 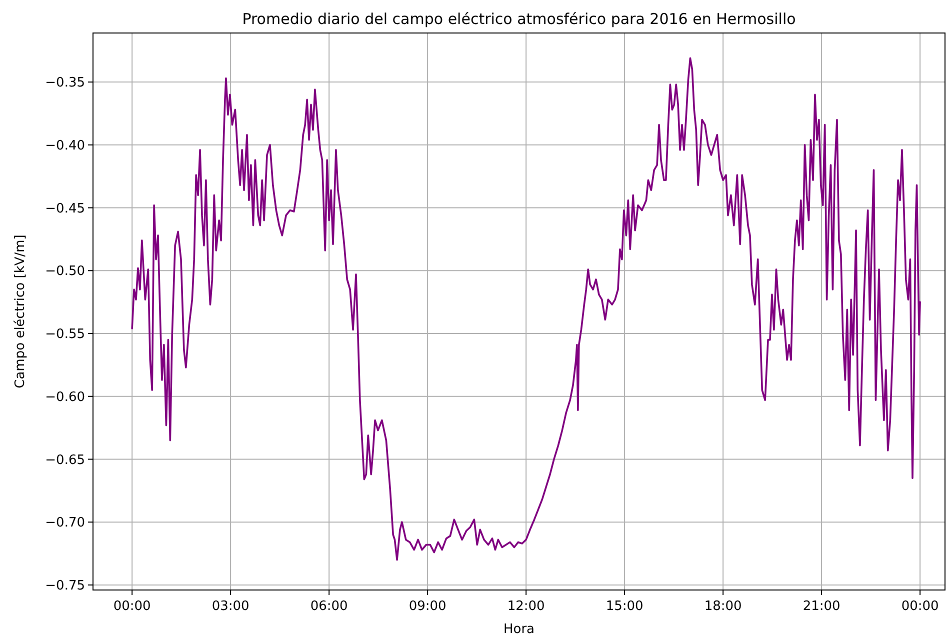 What do you see at coordinates (65, 586) in the screenshot?
I see `y-tick-label: −0.75` at bounding box center [65, 586].